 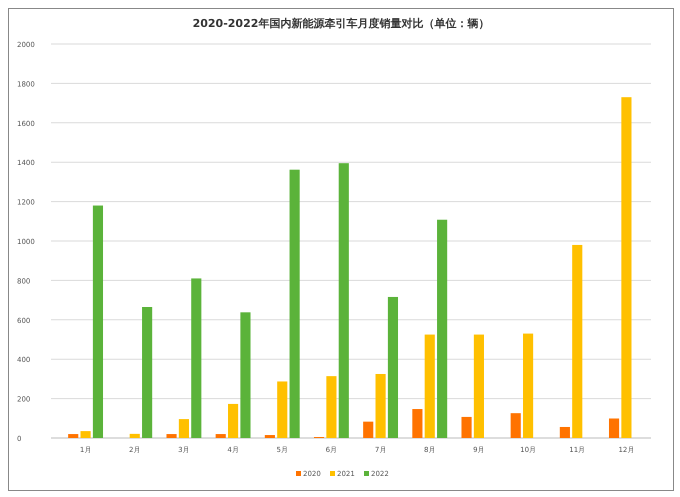 I want to click on chart-title: 2020-2022年国内新能源牵引车月度销量对比（单位：辆）, so click(x=341, y=23).